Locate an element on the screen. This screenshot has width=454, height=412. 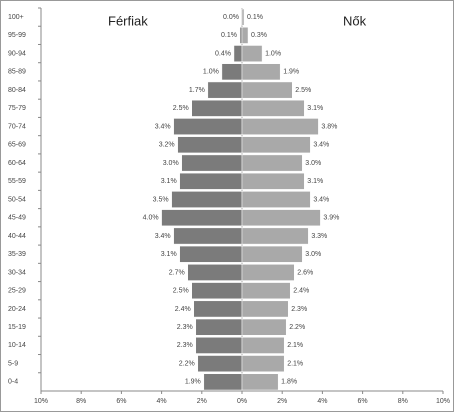
x-tick-label: 4% is located at coordinates (162, 401).